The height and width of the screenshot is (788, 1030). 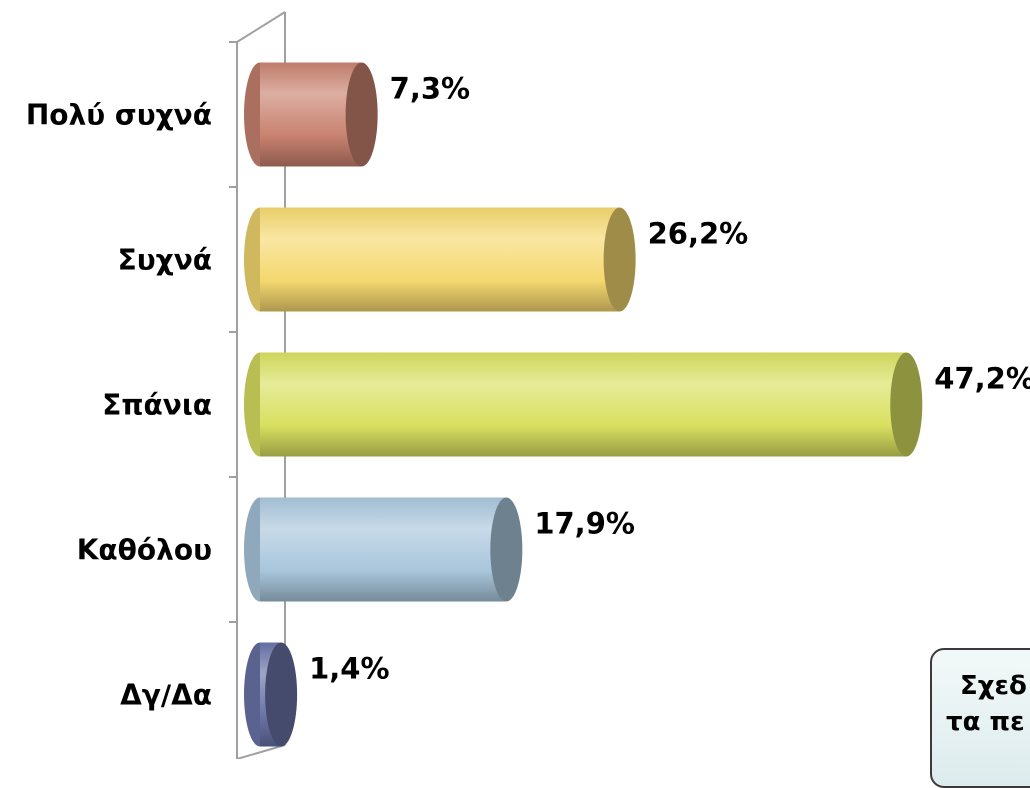 I want to click on callout-line-2: τα πε, so click(x=985, y=722).